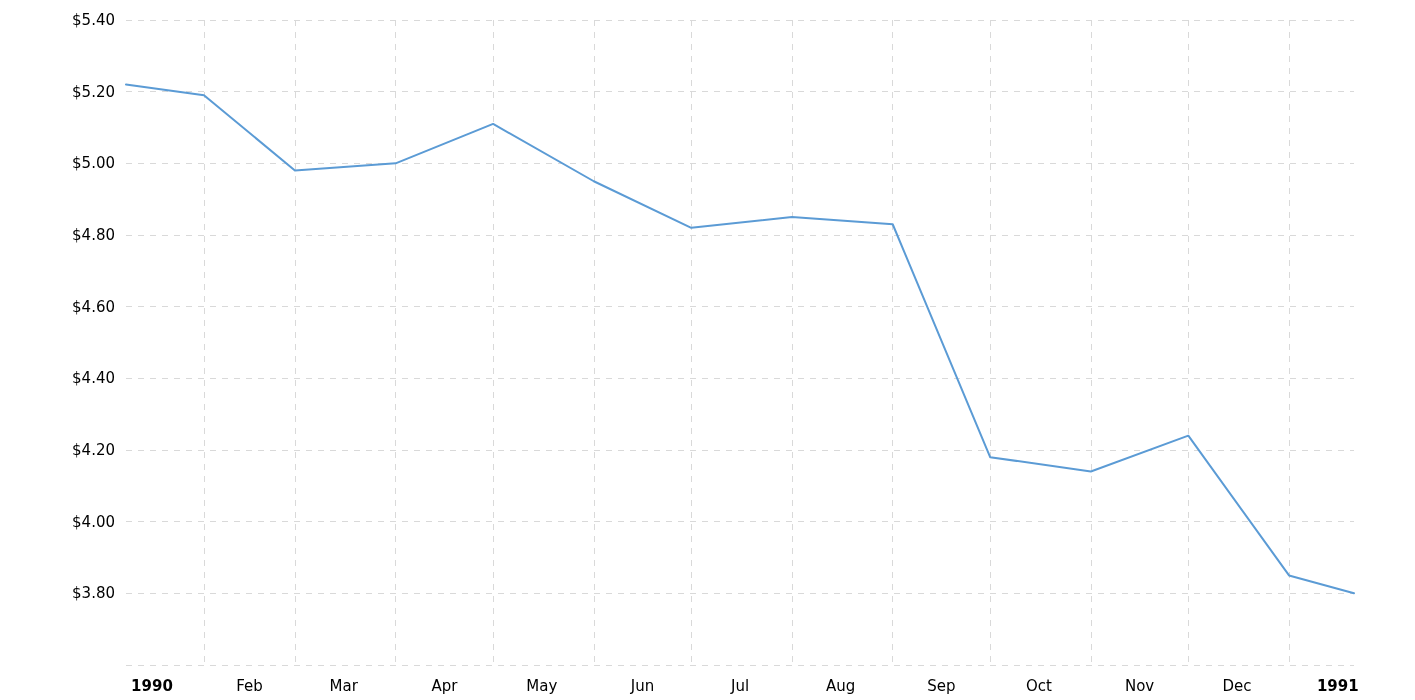  What do you see at coordinates (93, 91) in the screenshot?
I see `y-tick-label: $5.20` at bounding box center [93, 91].